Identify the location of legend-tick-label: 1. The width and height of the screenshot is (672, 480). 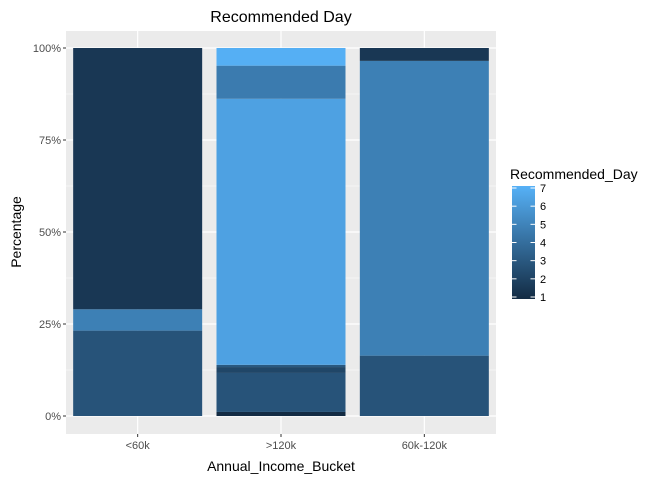
(543, 298).